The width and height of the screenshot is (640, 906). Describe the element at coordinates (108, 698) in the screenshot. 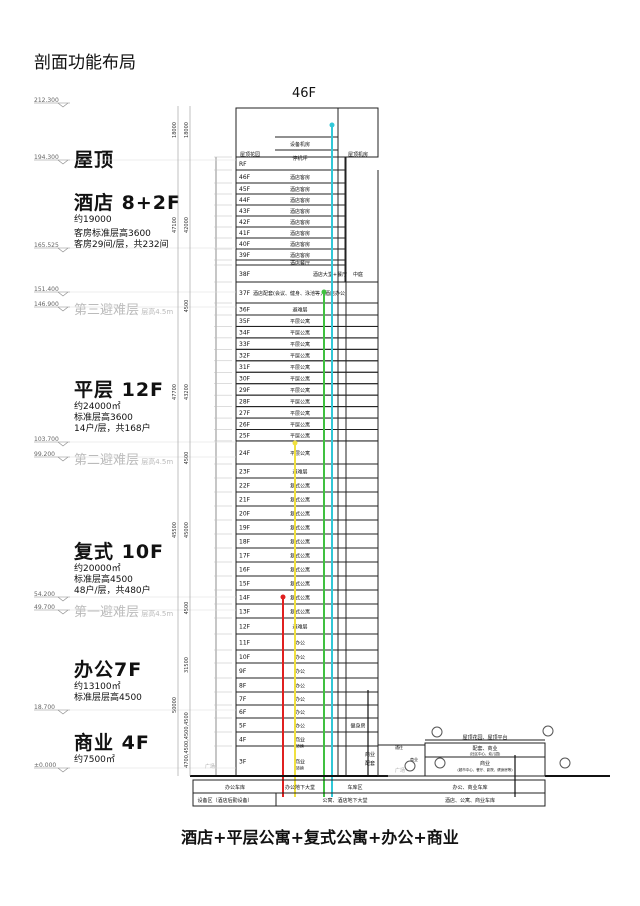

I see `zone-detail: 标准层层高4500` at that location.